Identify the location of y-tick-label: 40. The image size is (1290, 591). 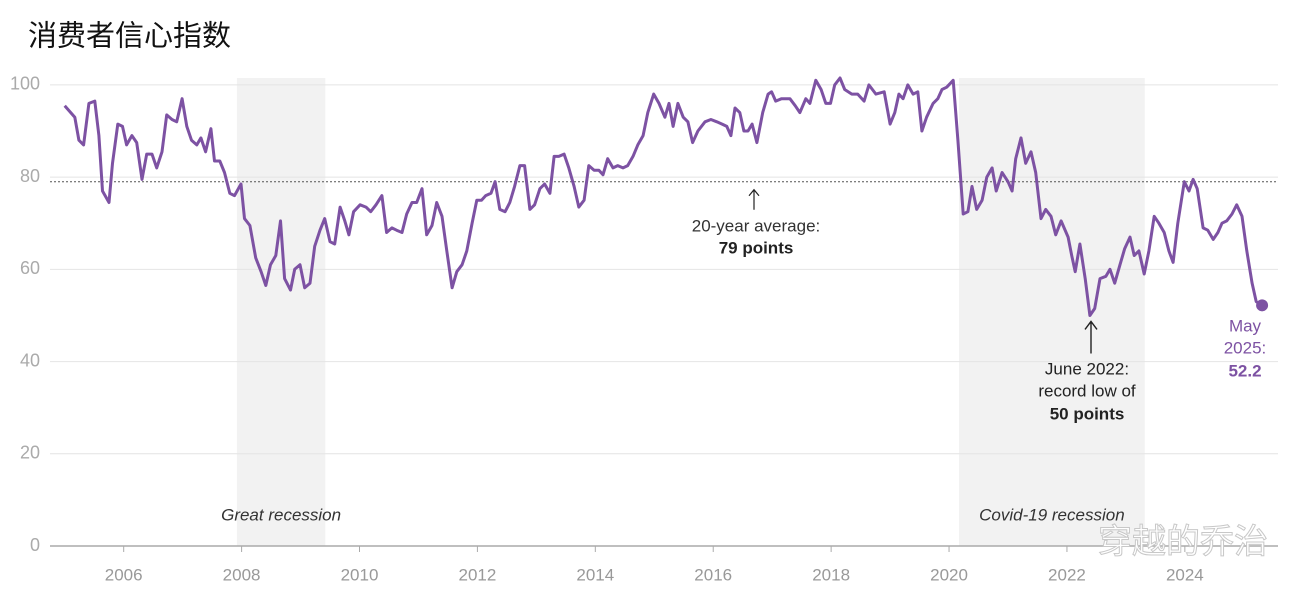
(30, 360).